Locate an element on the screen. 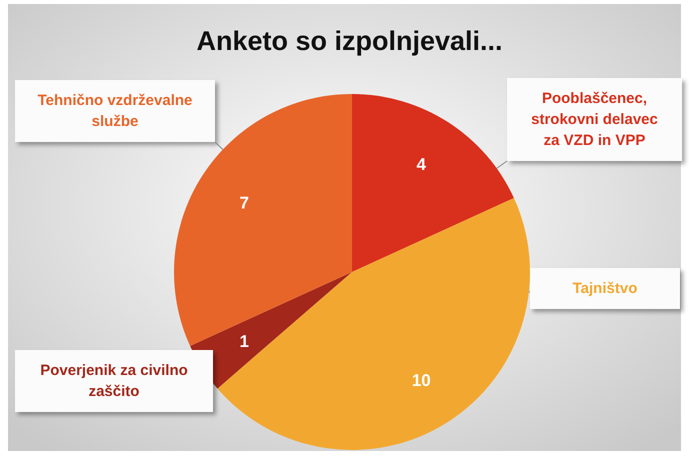 This screenshot has height=457, width=689. slice-label: Pooblaščenec, strokovni delavec za VZD in VPP is located at coordinates (594, 119).